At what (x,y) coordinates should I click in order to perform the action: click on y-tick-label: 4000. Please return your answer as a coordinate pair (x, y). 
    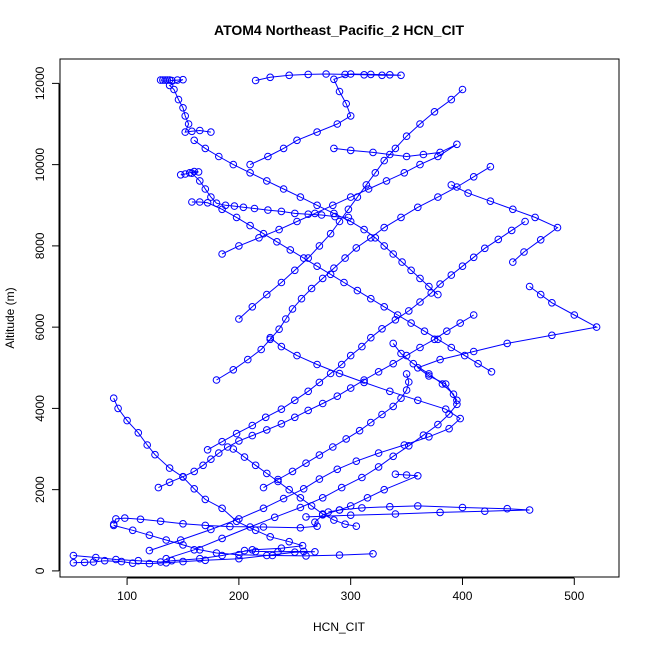
    Looking at the image, I should click on (40, 408).